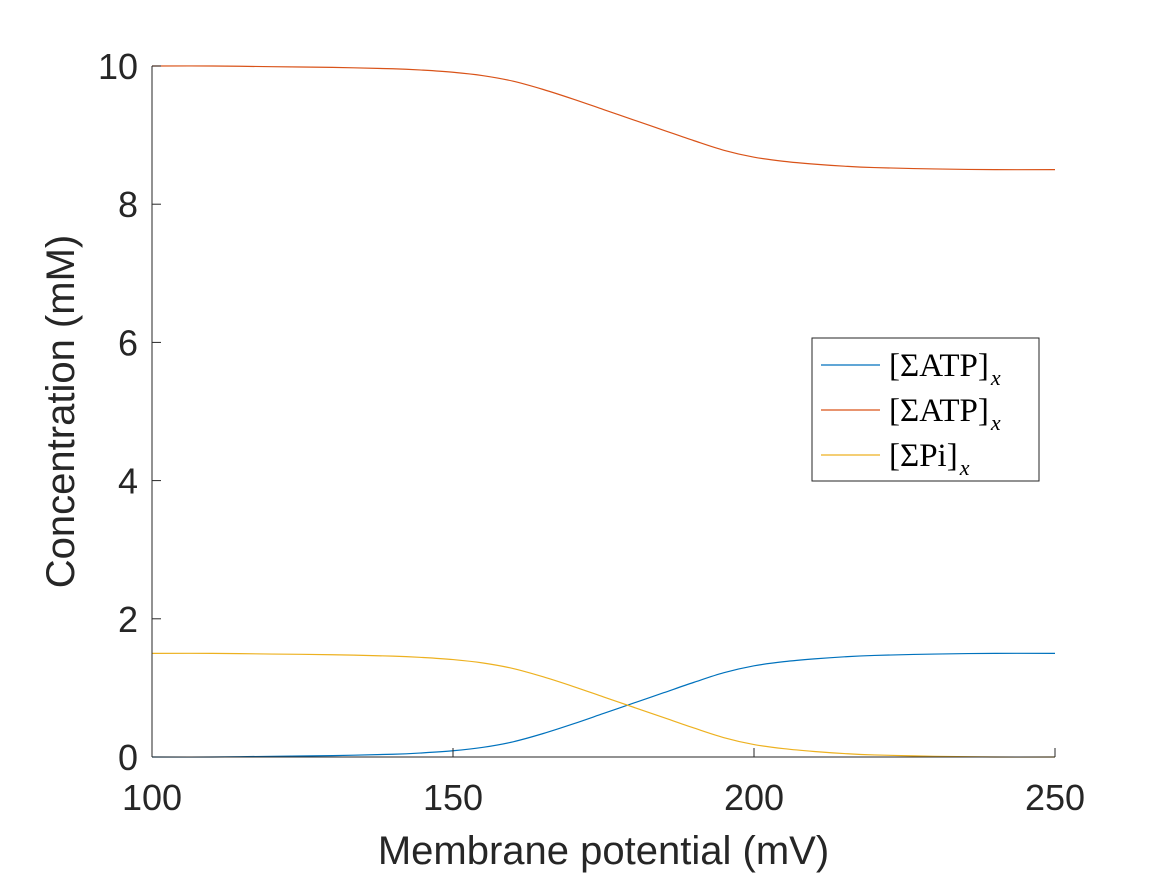 This screenshot has height=875, width=1167. Describe the element at coordinates (128, 204) in the screenshot. I see `y-tick-label: 8` at that location.